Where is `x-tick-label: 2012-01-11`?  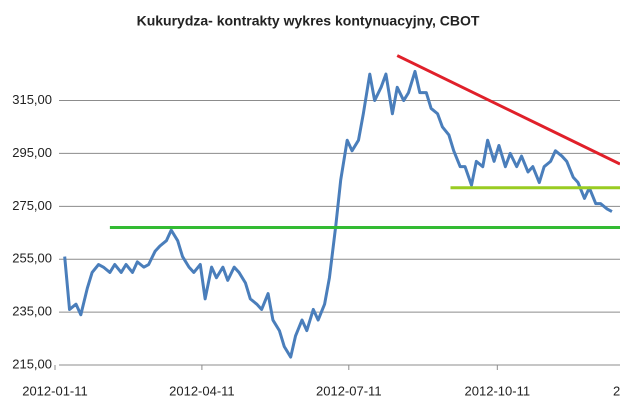 x-tick-label: 2012-01-11 is located at coordinates (55, 390).